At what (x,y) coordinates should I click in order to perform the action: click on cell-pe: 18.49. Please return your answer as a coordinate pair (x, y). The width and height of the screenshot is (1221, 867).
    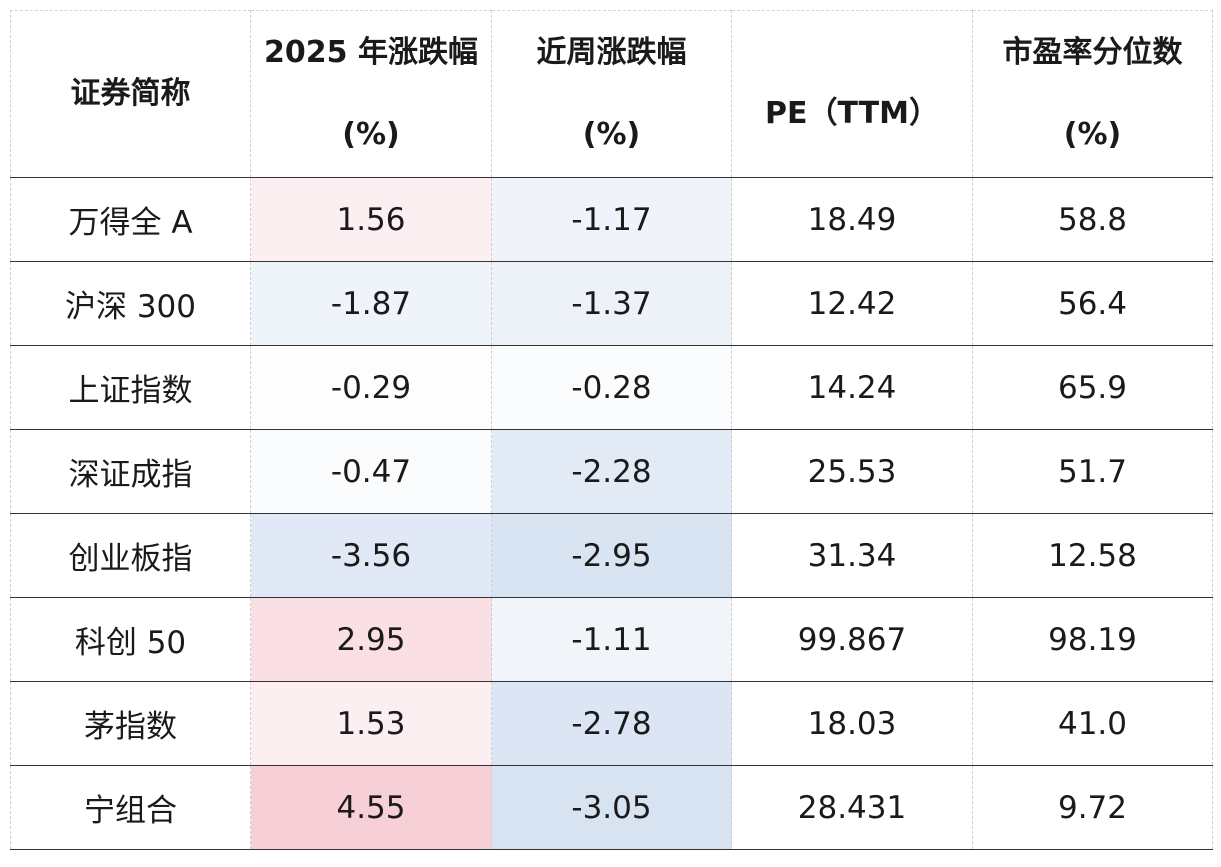
    Looking at the image, I should click on (852, 219).